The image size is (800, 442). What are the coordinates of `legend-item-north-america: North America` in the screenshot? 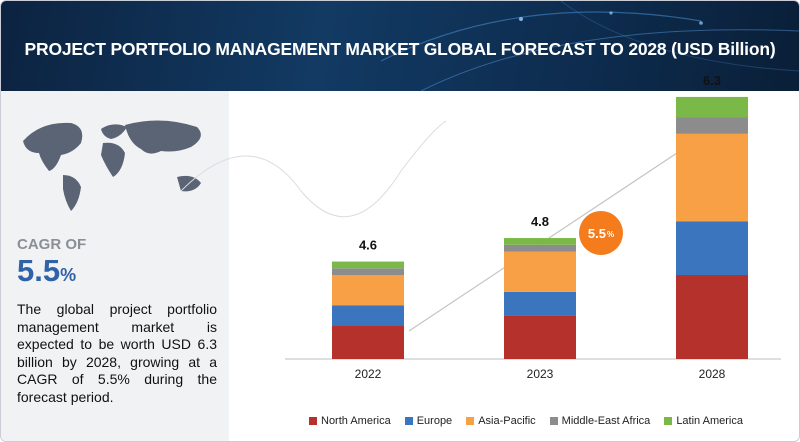 It's located at (350, 421).